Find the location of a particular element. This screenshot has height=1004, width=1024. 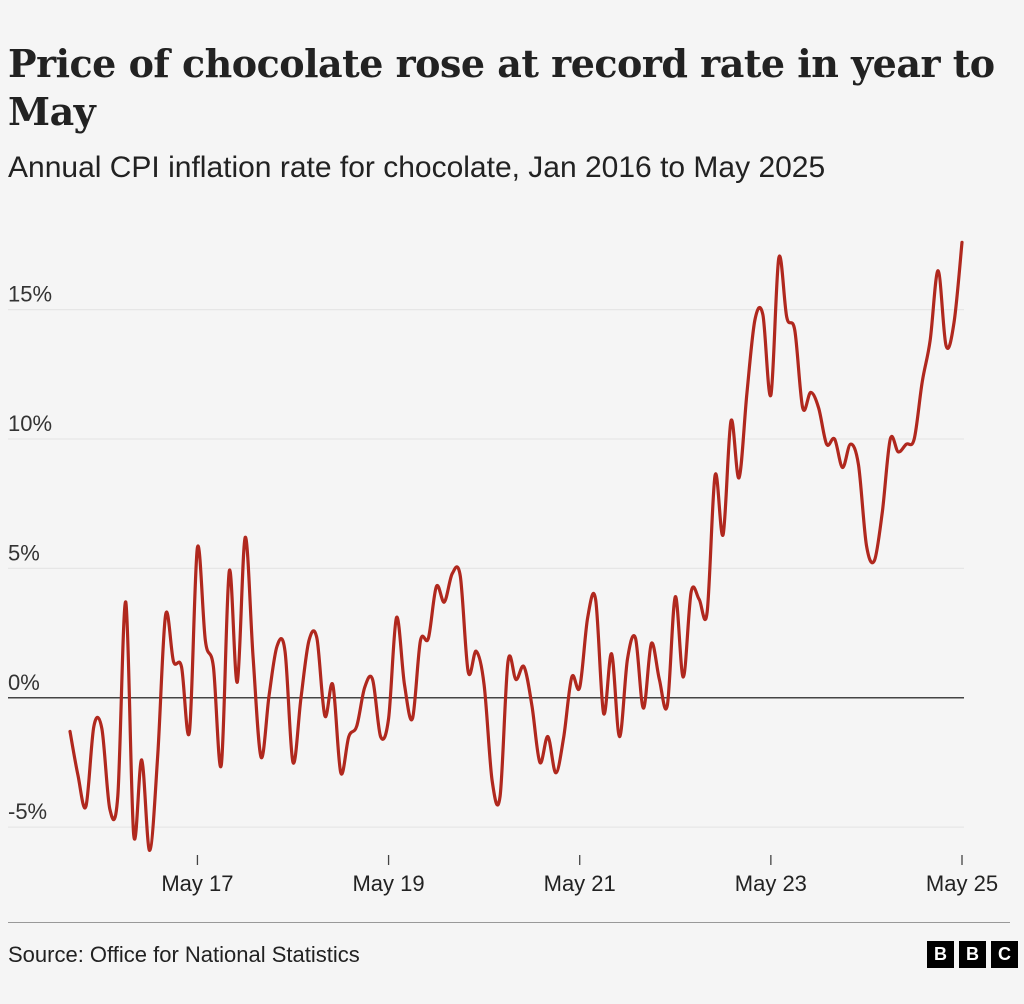

y-tick-label: 5% is located at coordinates (24, 552).